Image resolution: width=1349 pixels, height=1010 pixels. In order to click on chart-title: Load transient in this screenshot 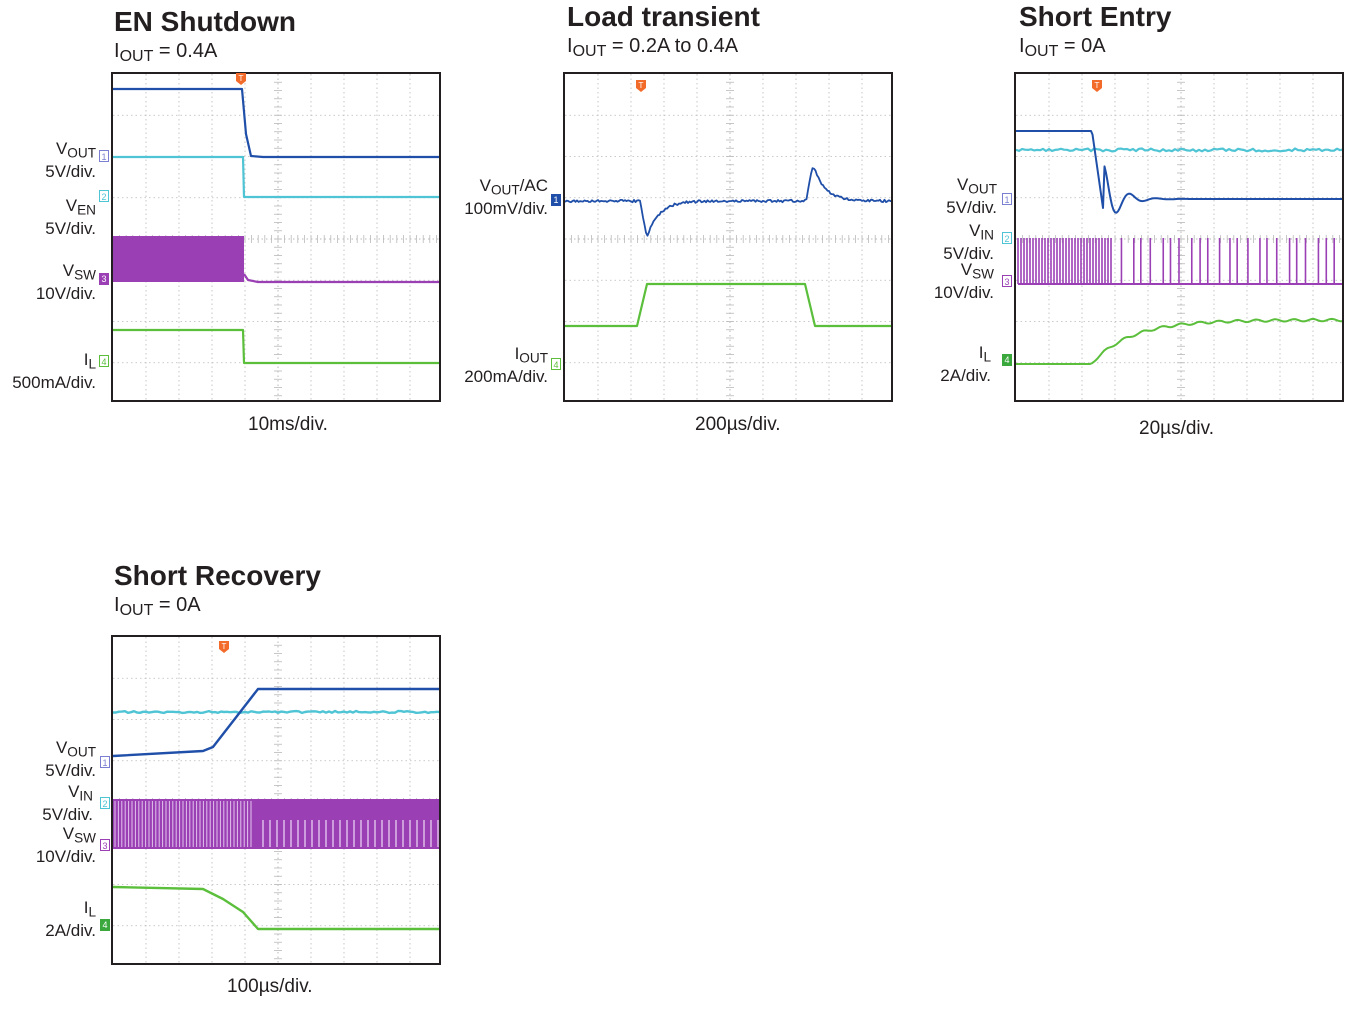, I will do `click(663, 17)`.